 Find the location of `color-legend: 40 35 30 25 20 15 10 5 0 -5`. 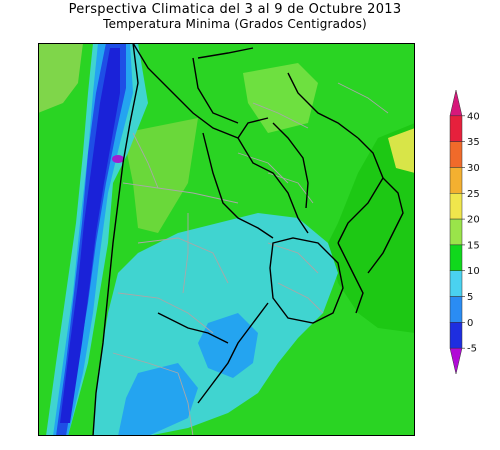

color-legend: 40 35 30 25 20 15 10 5 0 -5 is located at coordinates (464, 232).